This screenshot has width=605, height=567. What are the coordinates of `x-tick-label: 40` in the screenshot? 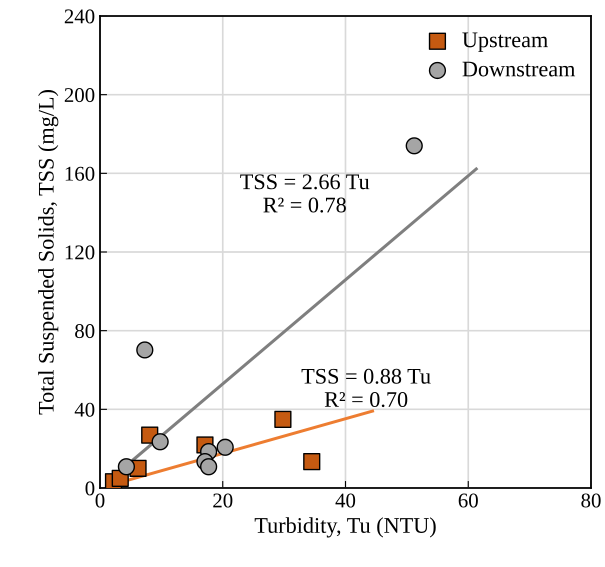 It's located at (345, 500).